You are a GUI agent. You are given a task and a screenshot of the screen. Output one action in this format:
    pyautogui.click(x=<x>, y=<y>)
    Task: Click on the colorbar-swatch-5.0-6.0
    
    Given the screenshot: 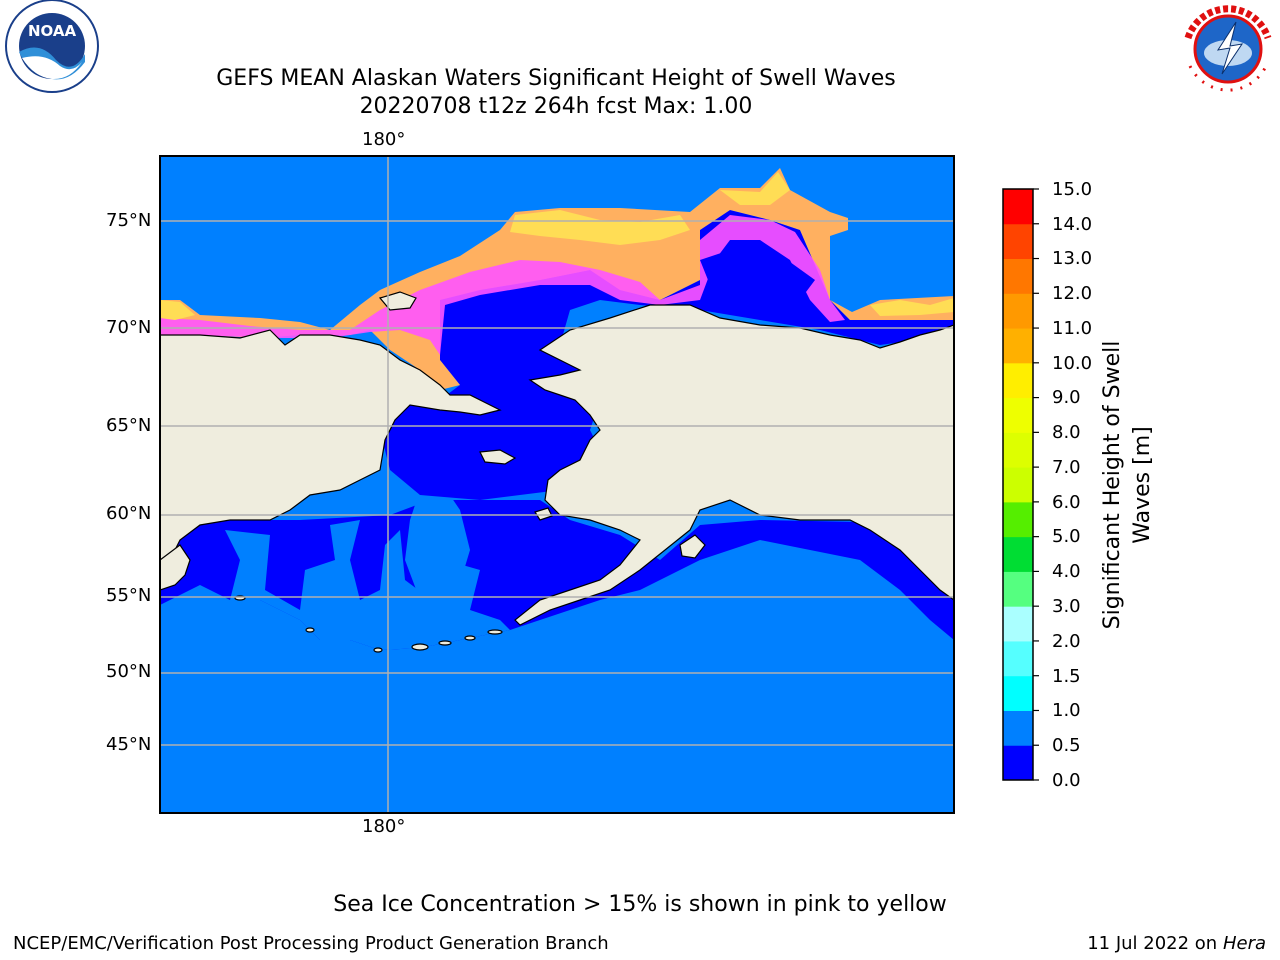 What is the action you would take?
    pyautogui.click(x=1018, y=519)
    